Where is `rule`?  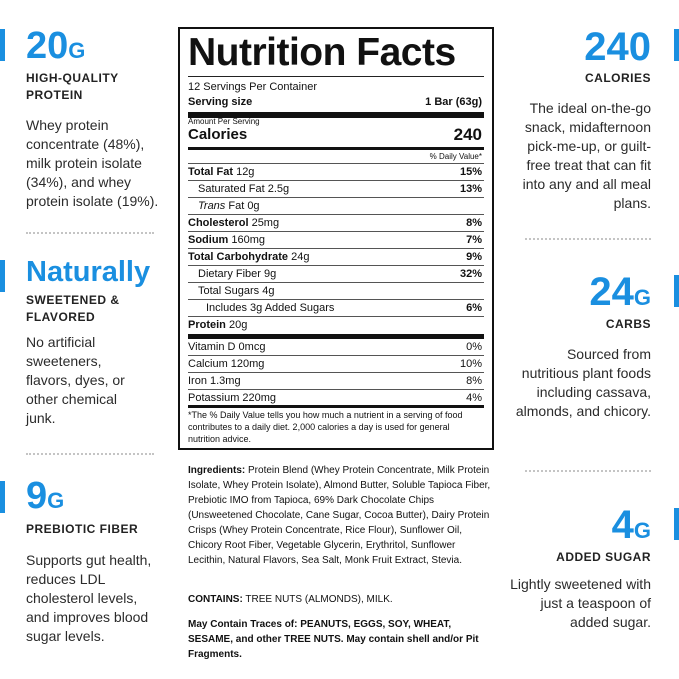
rule is located at coordinates (336, 76).